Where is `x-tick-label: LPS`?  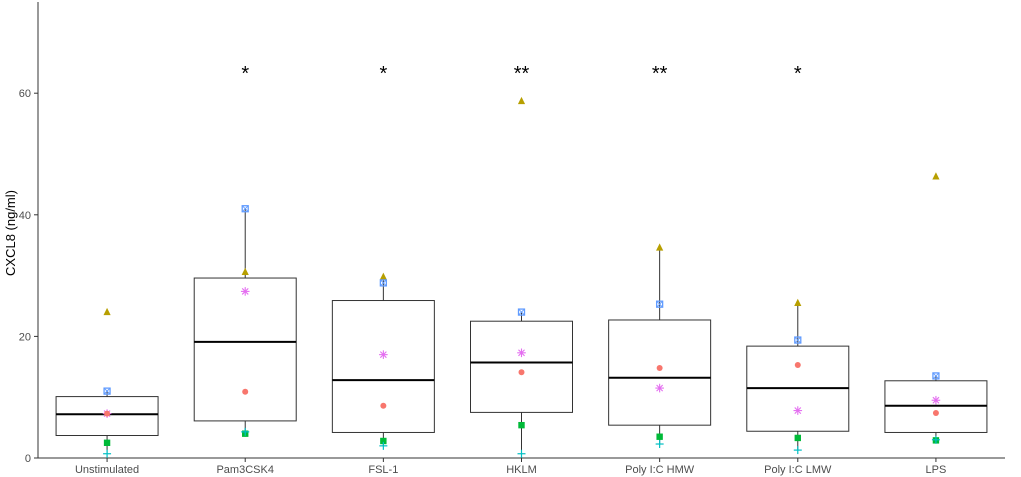
x-tick-label: LPS is located at coordinates (936, 470).